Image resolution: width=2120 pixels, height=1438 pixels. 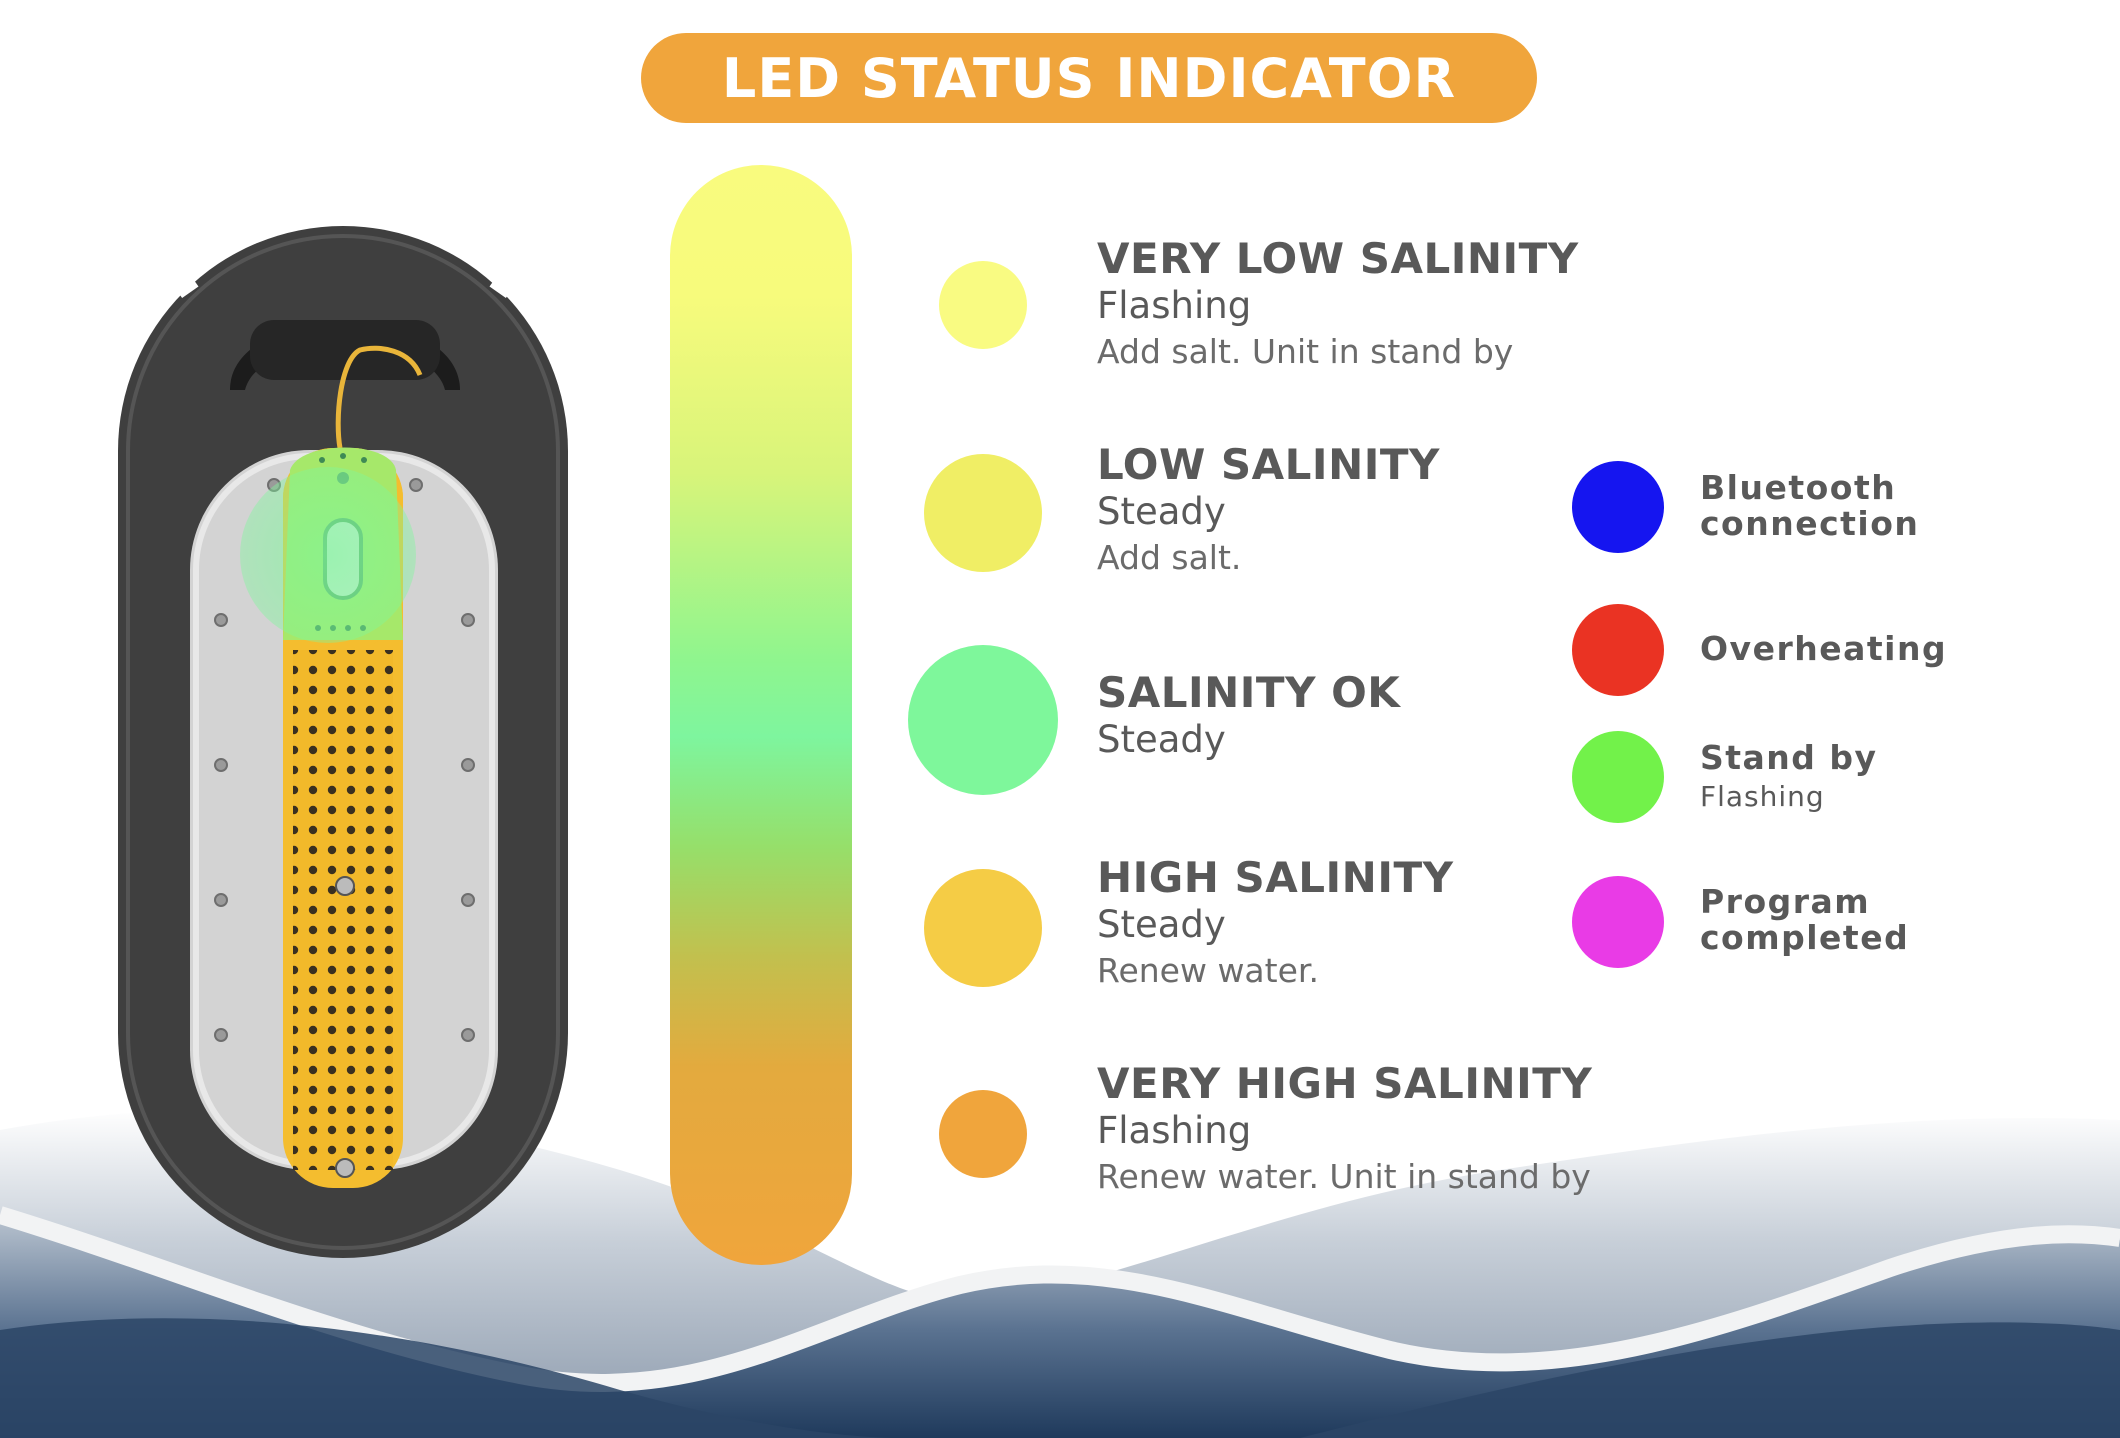 What do you see at coordinates (1305, 351) in the screenshot?
I see `very-low-salinity-note: Add salt. Unit in stand by` at bounding box center [1305, 351].